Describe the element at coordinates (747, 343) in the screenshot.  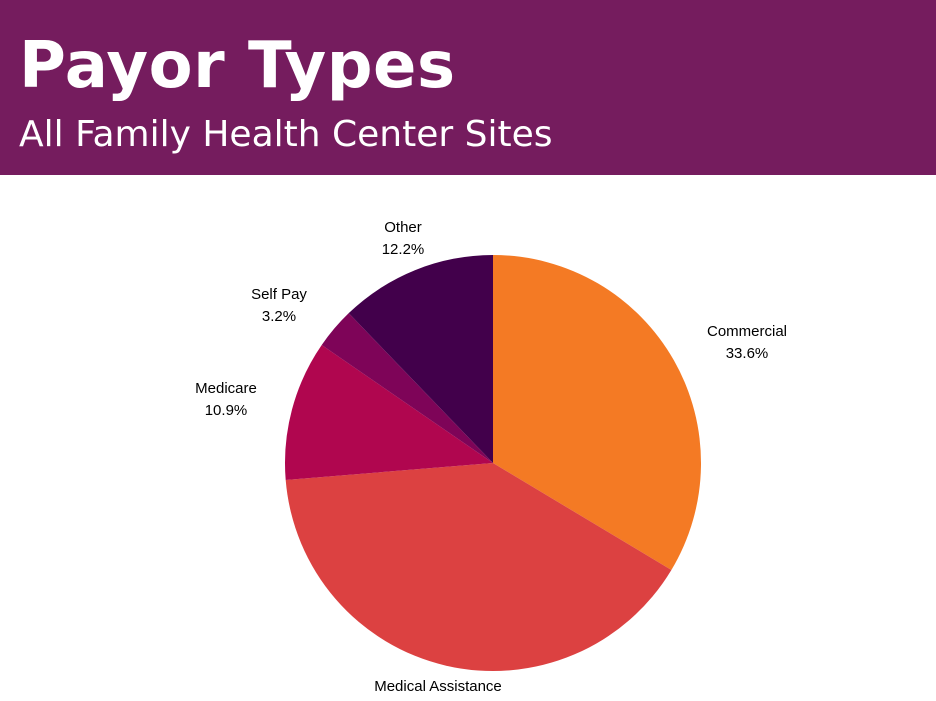
I see `slice-label-commercial: Commercial 33.6%` at that location.